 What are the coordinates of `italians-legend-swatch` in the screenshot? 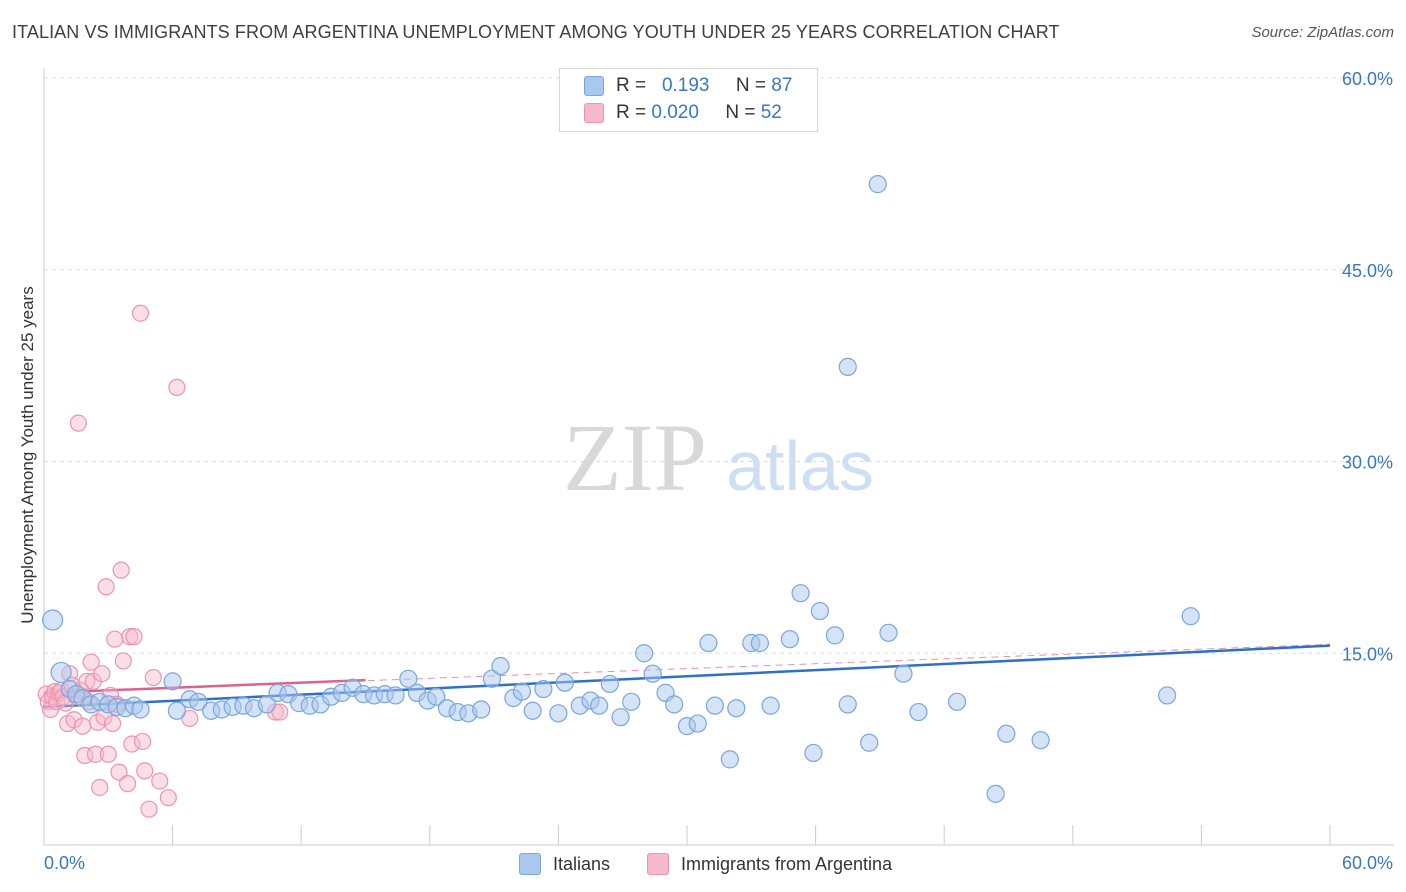 It's located at (530, 864).